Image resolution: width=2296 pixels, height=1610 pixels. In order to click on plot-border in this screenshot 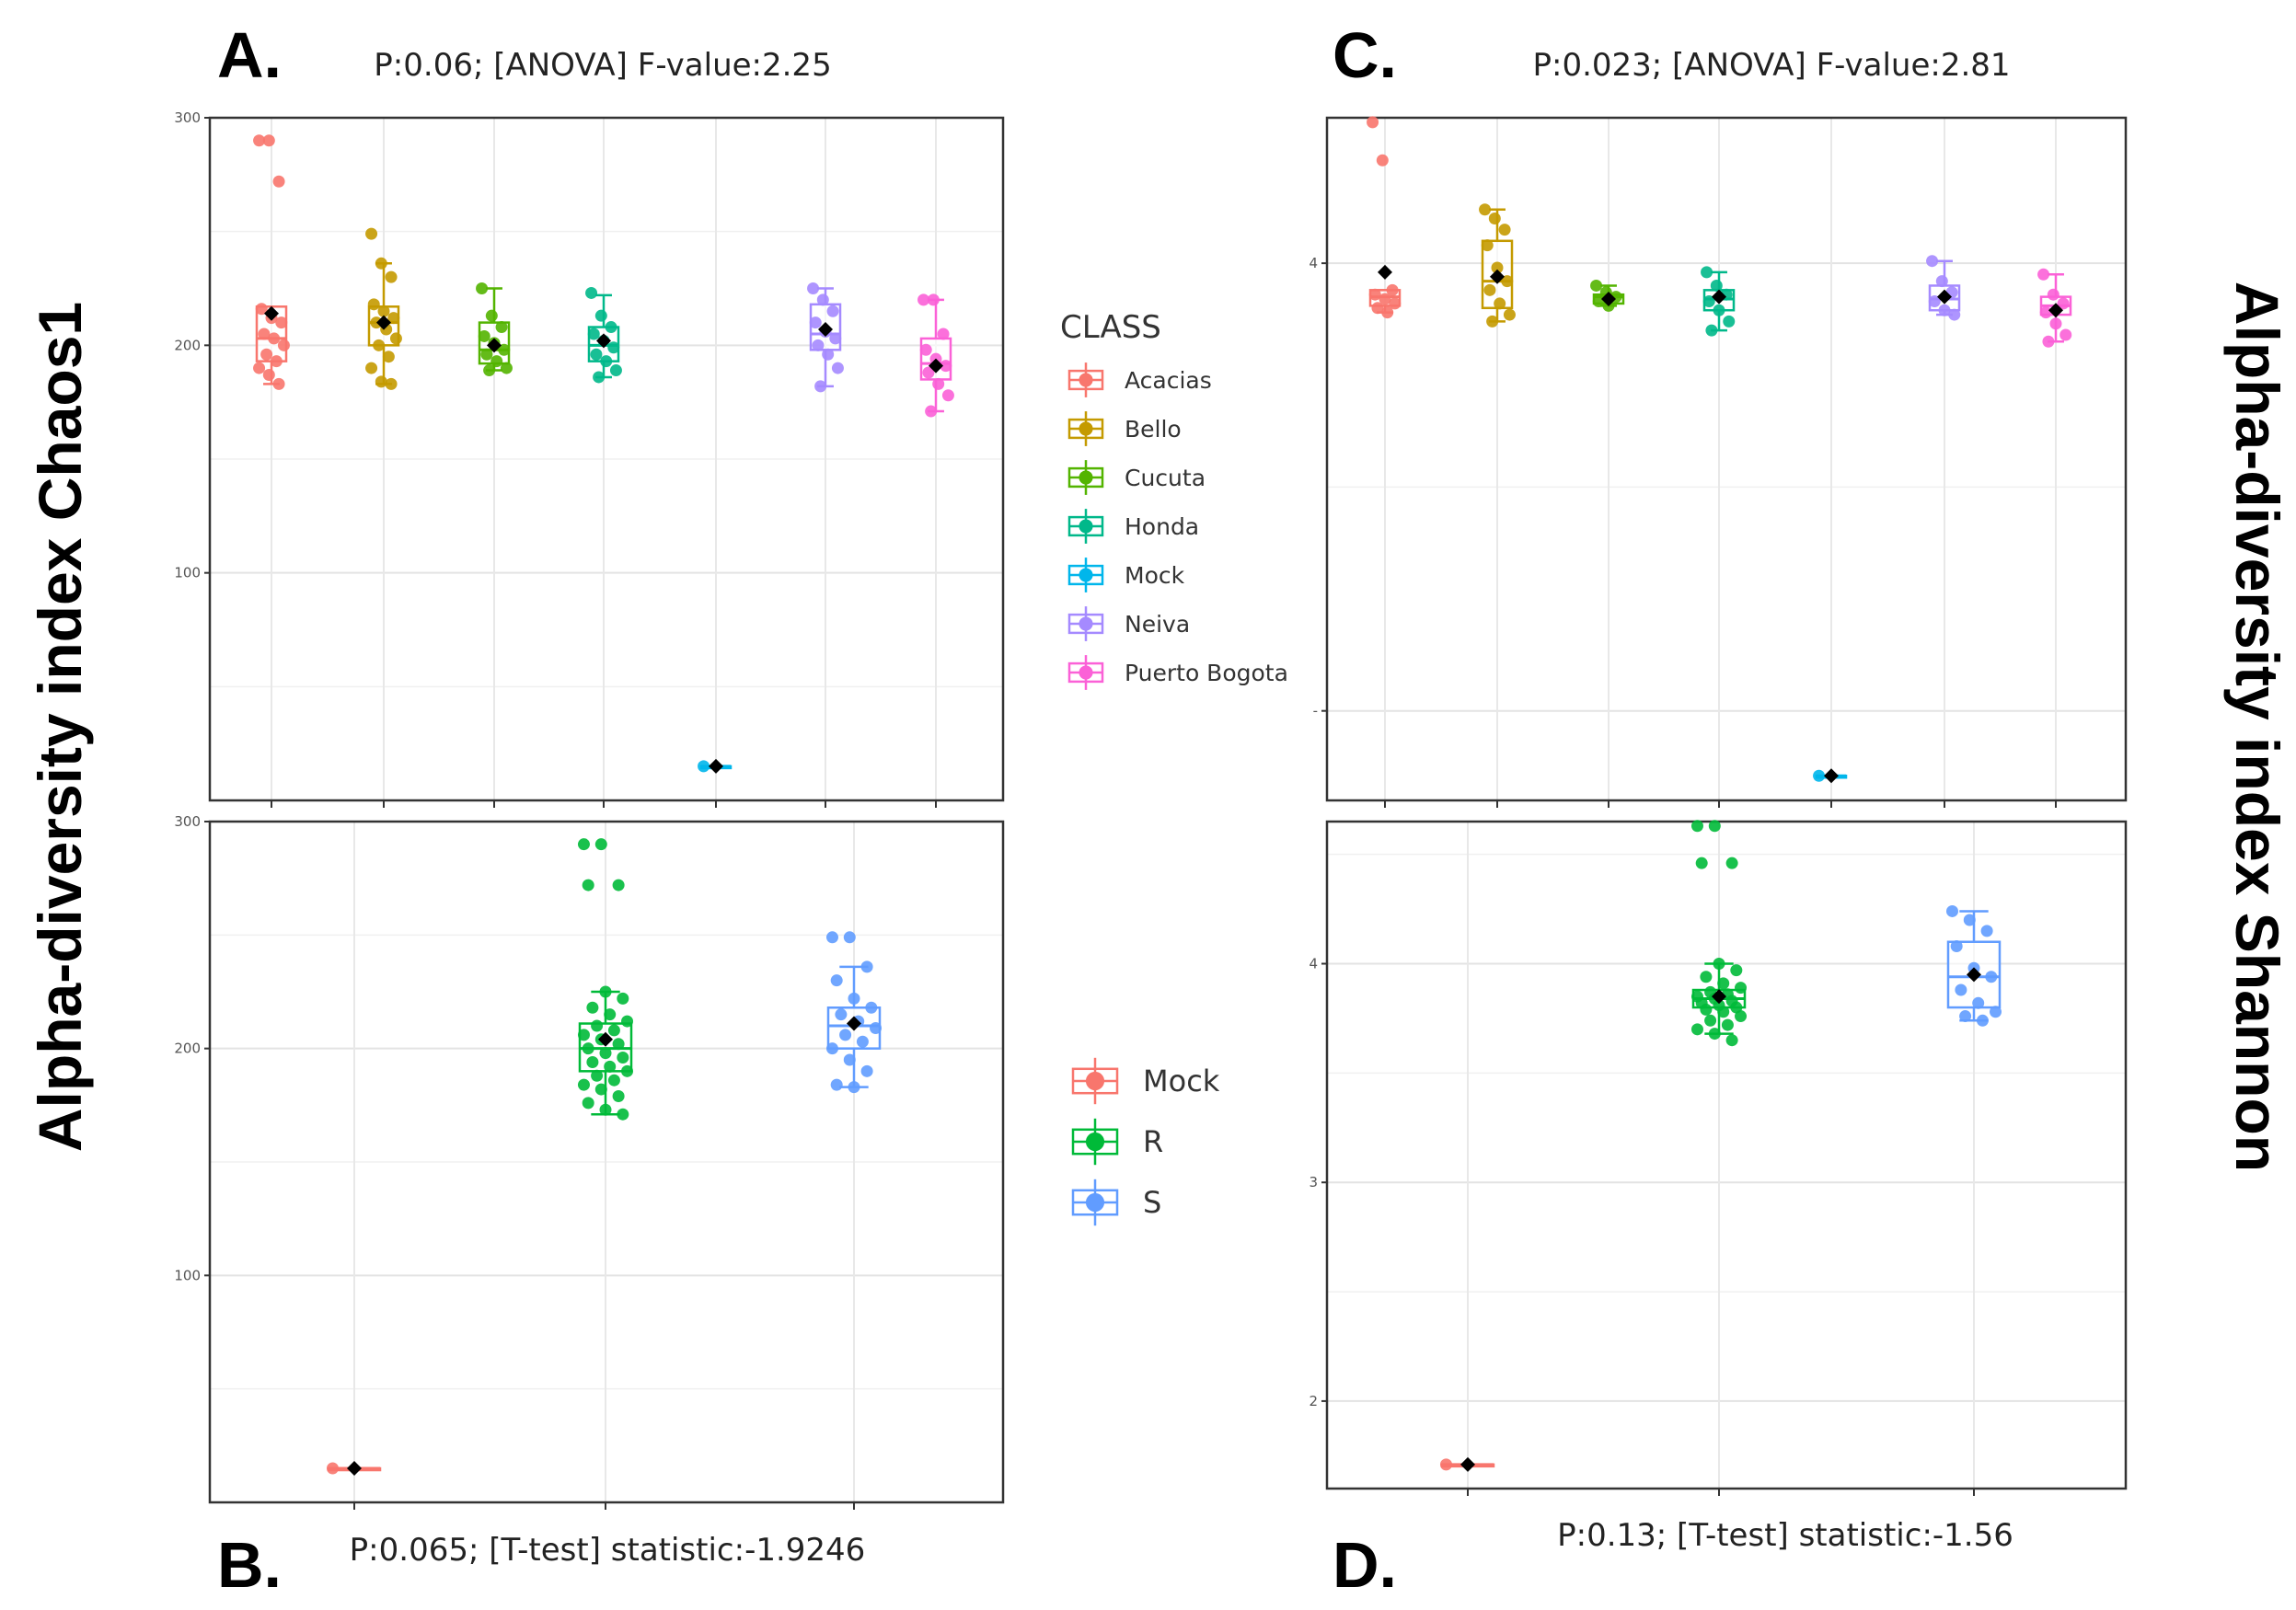, I will do `click(1727, 1155)`.